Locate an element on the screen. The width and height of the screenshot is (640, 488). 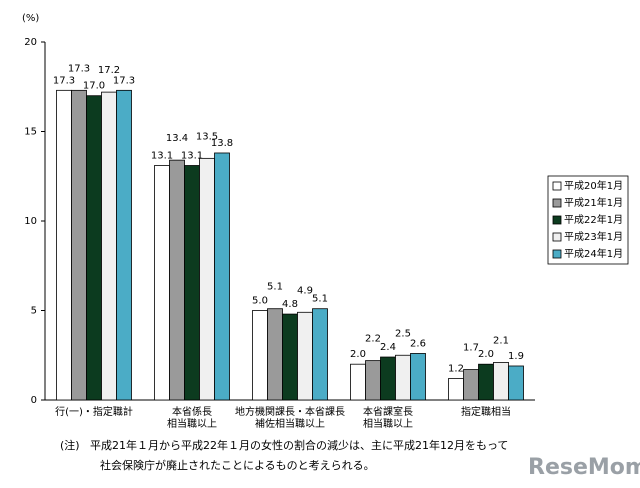
value-label: 1.9 is located at coordinates (516, 356).